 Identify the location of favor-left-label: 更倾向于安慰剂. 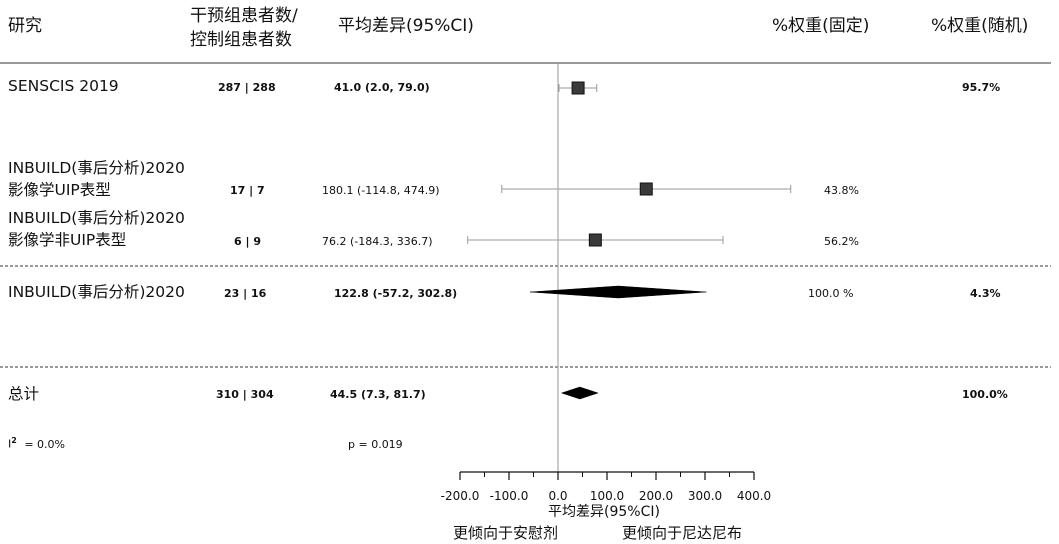
(506, 533).